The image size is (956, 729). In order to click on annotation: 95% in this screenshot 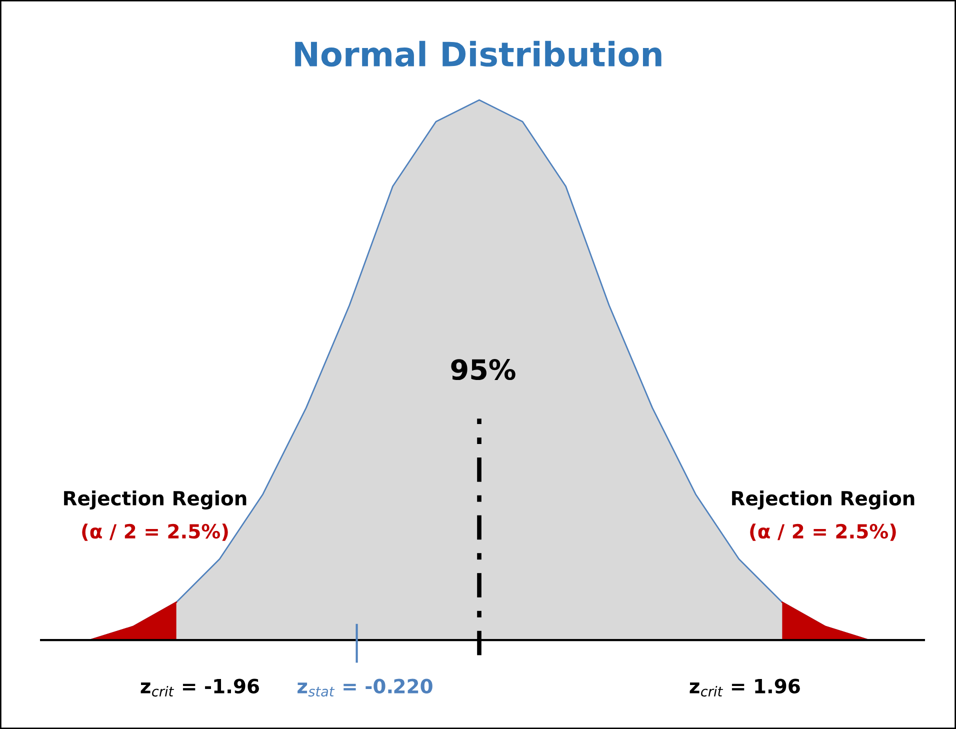, I will do `click(483, 369)`.